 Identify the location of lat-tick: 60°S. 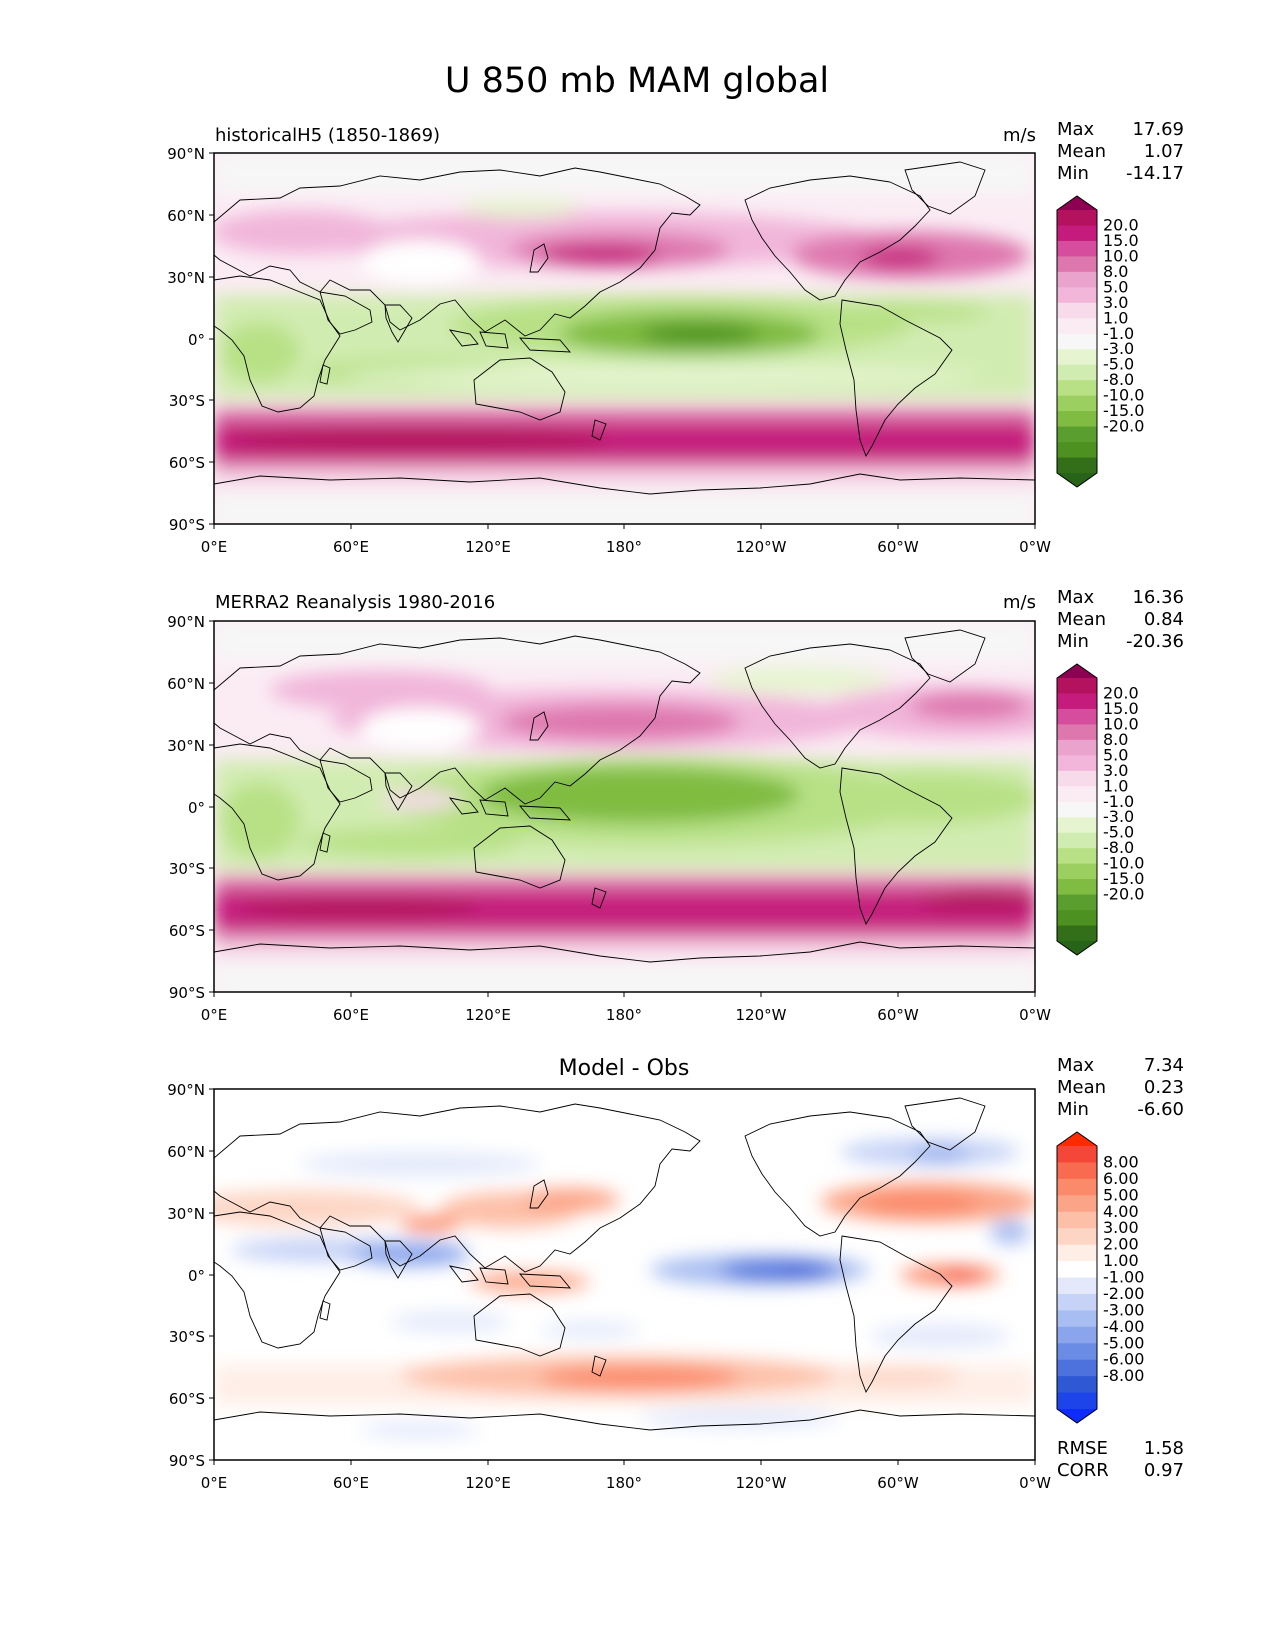
(187, 931).